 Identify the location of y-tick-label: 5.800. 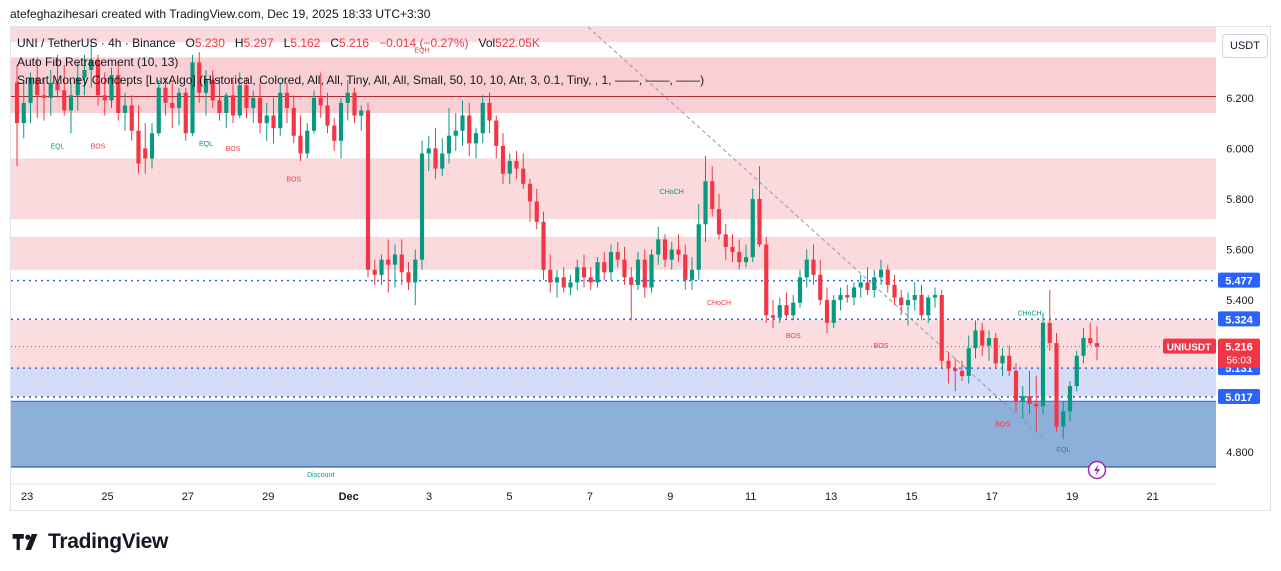
(1240, 200).